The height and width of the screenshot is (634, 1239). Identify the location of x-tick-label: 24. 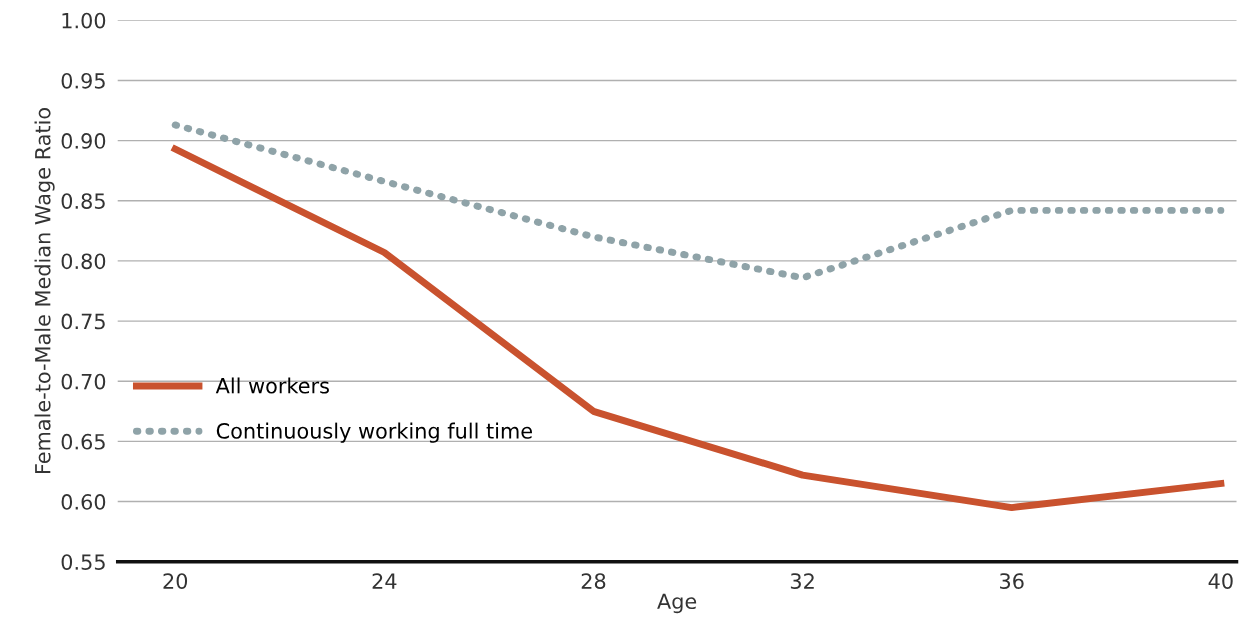
(384, 581).